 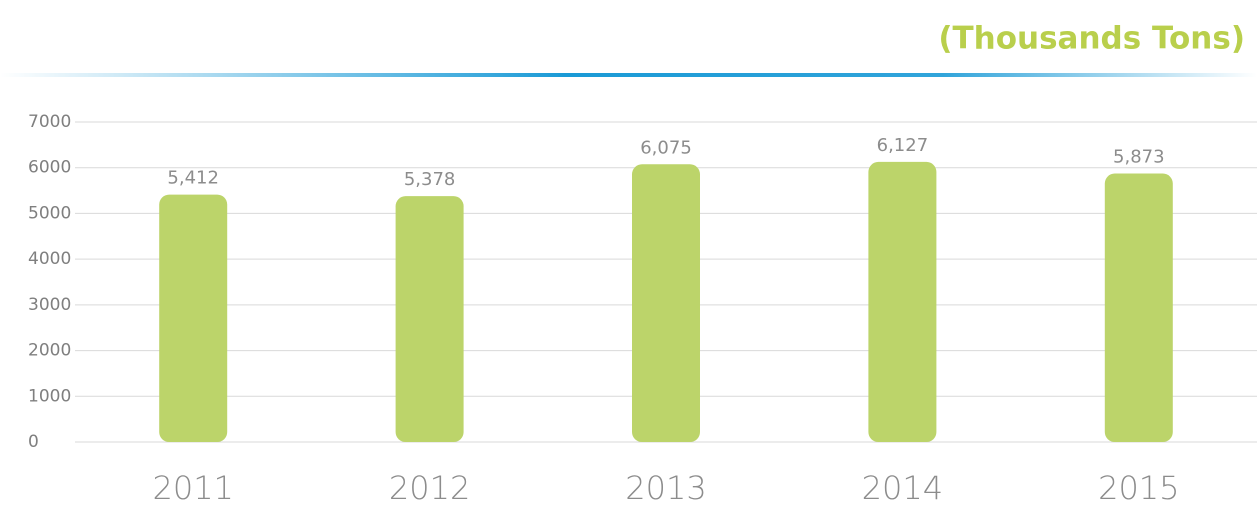 What do you see at coordinates (49, 122) in the screenshot?
I see `y-tick-label: 7000` at bounding box center [49, 122].